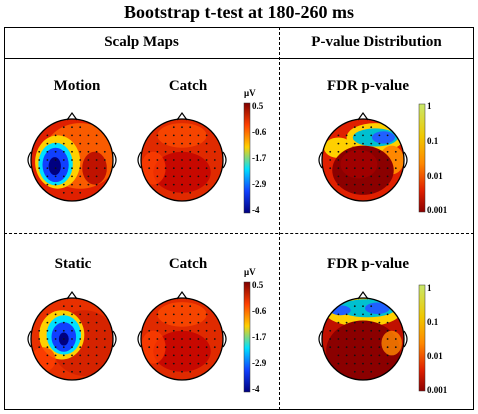  Describe the element at coordinates (239, 58) in the screenshot. I see `header-separator` at that location.